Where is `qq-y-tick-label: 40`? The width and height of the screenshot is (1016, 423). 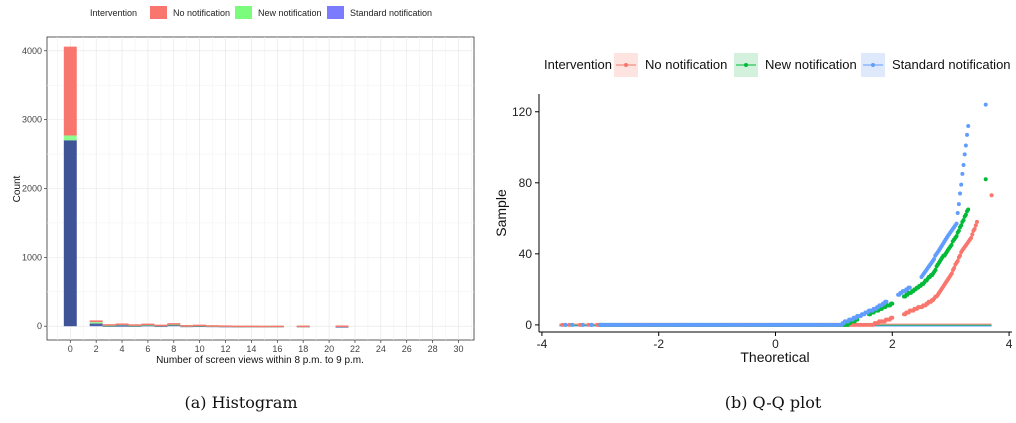
qq-y-tick-label: 40 is located at coordinates (526, 254).